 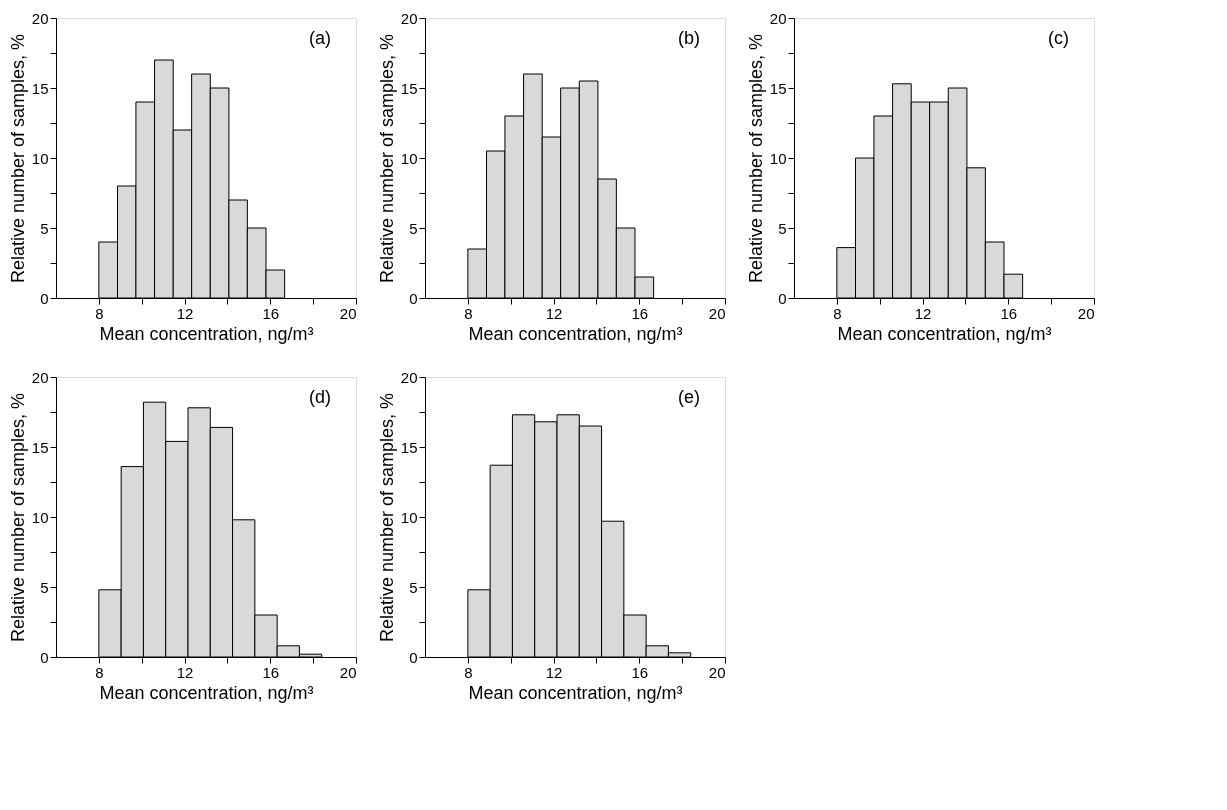 What do you see at coordinates (689, 38) in the screenshot?
I see `annotation: (b)` at bounding box center [689, 38].